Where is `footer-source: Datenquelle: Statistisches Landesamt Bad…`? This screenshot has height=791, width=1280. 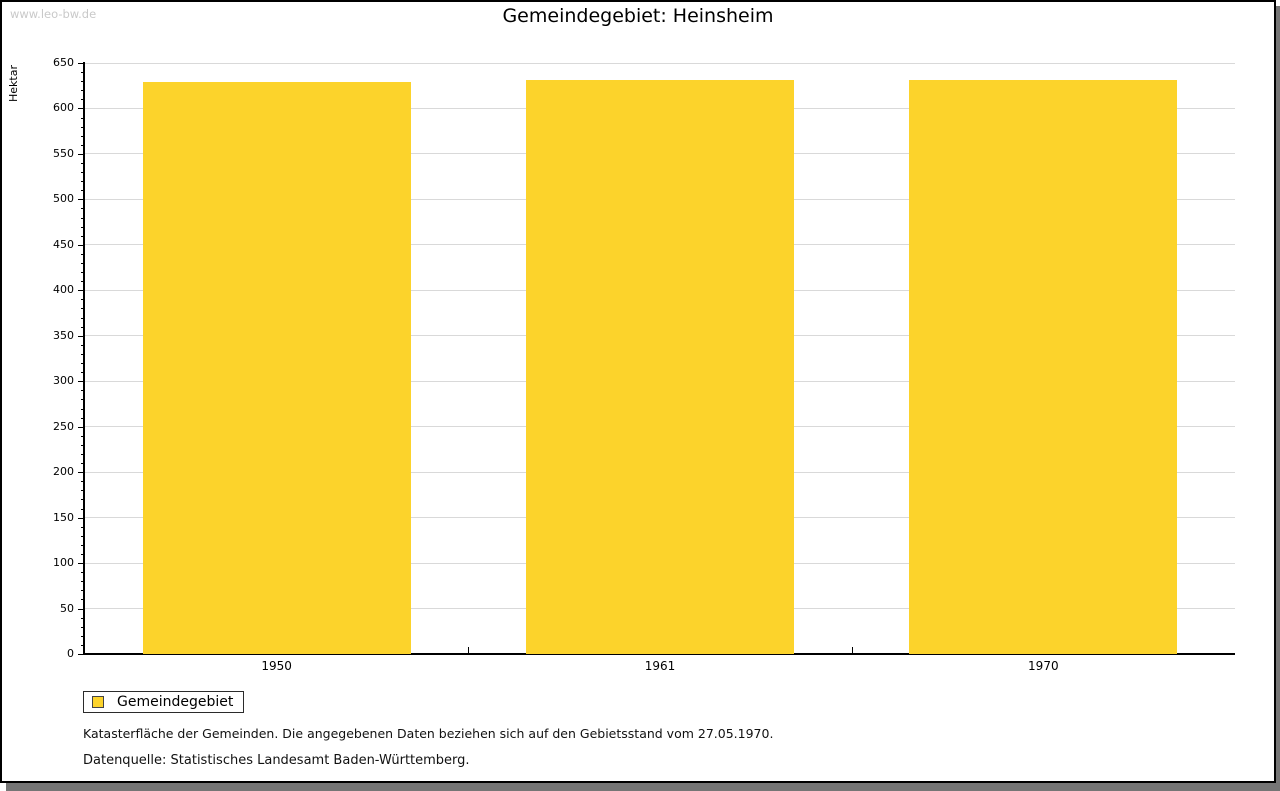 footer-source: Datenquelle: Statistisches Landesamt Bad… is located at coordinates (276, 760).